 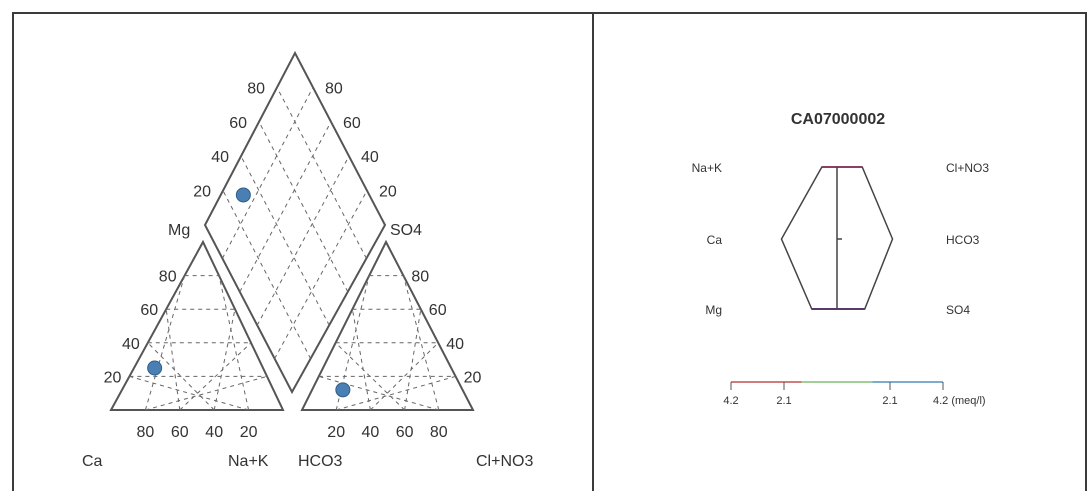 What do you see at coordinates (256, 88) in the screenshot?
I see `diamond-left-tick-label: 80` at bounding box center [256, 88].